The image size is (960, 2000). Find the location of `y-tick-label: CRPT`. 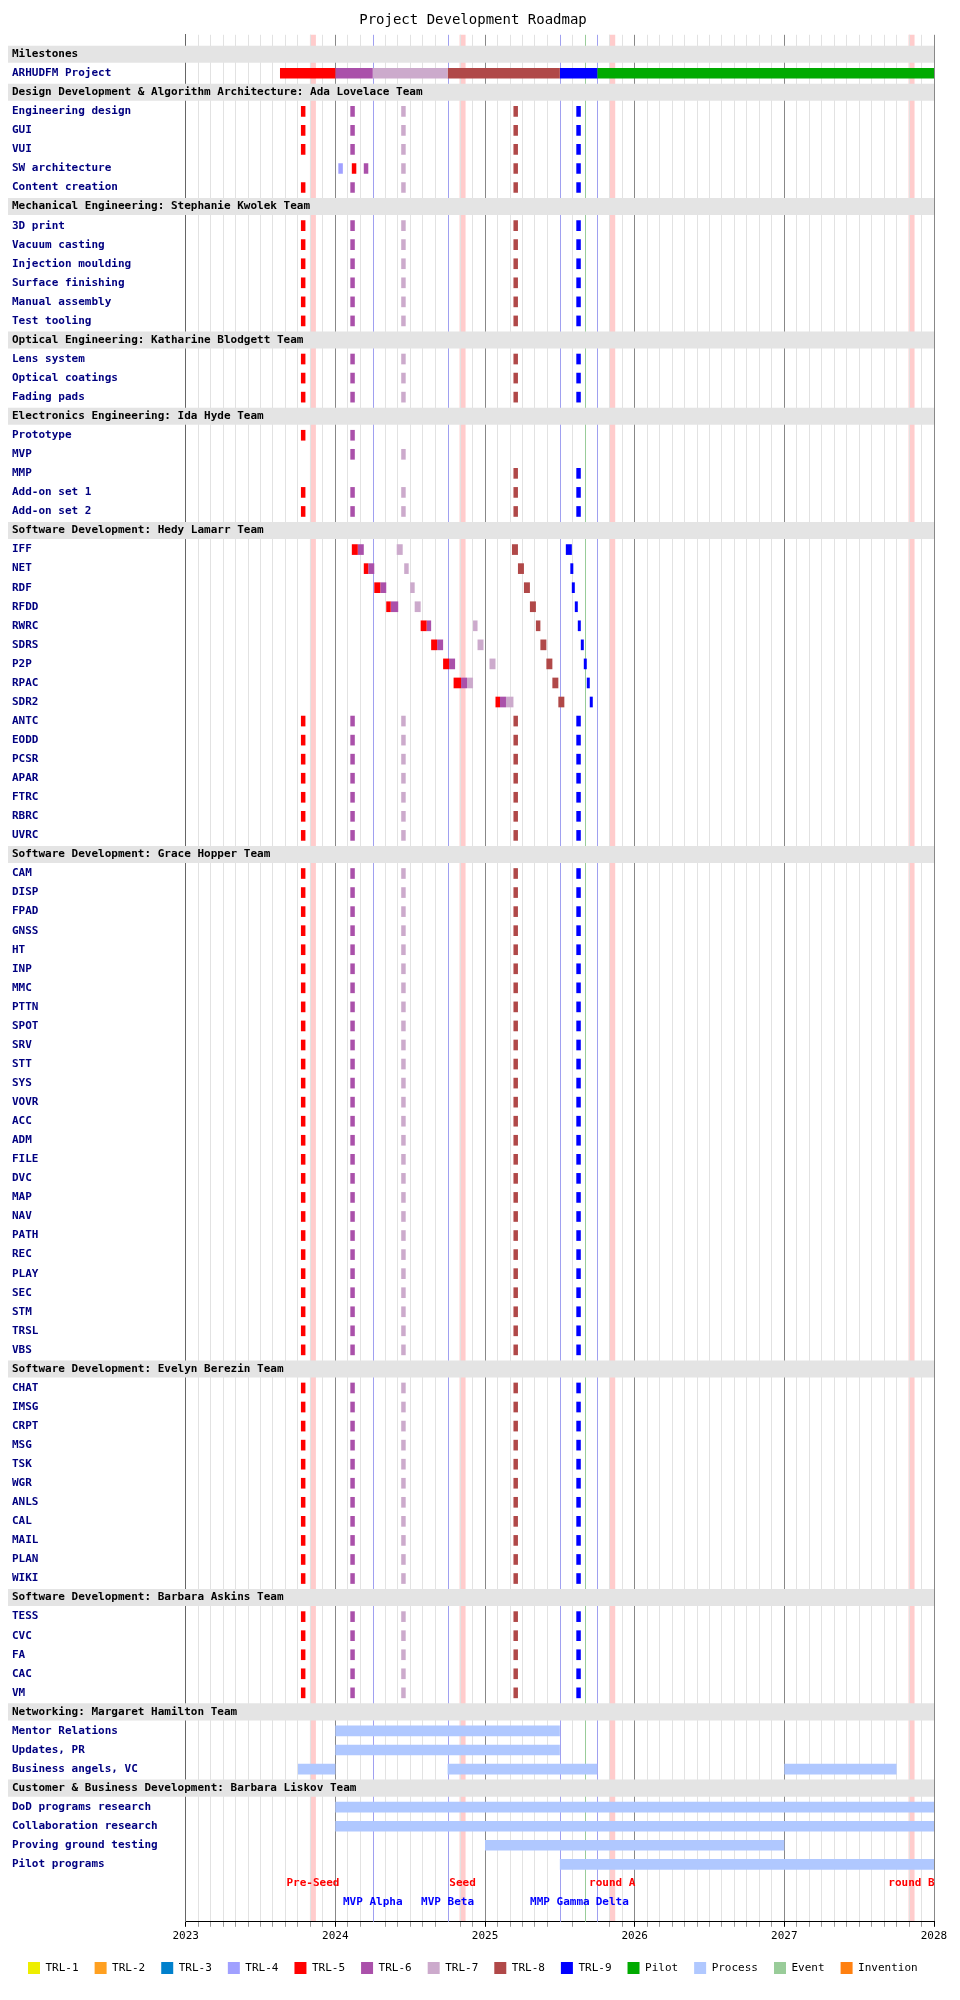

y-tick-label: CRPT is located at coordinates (25, 1425).